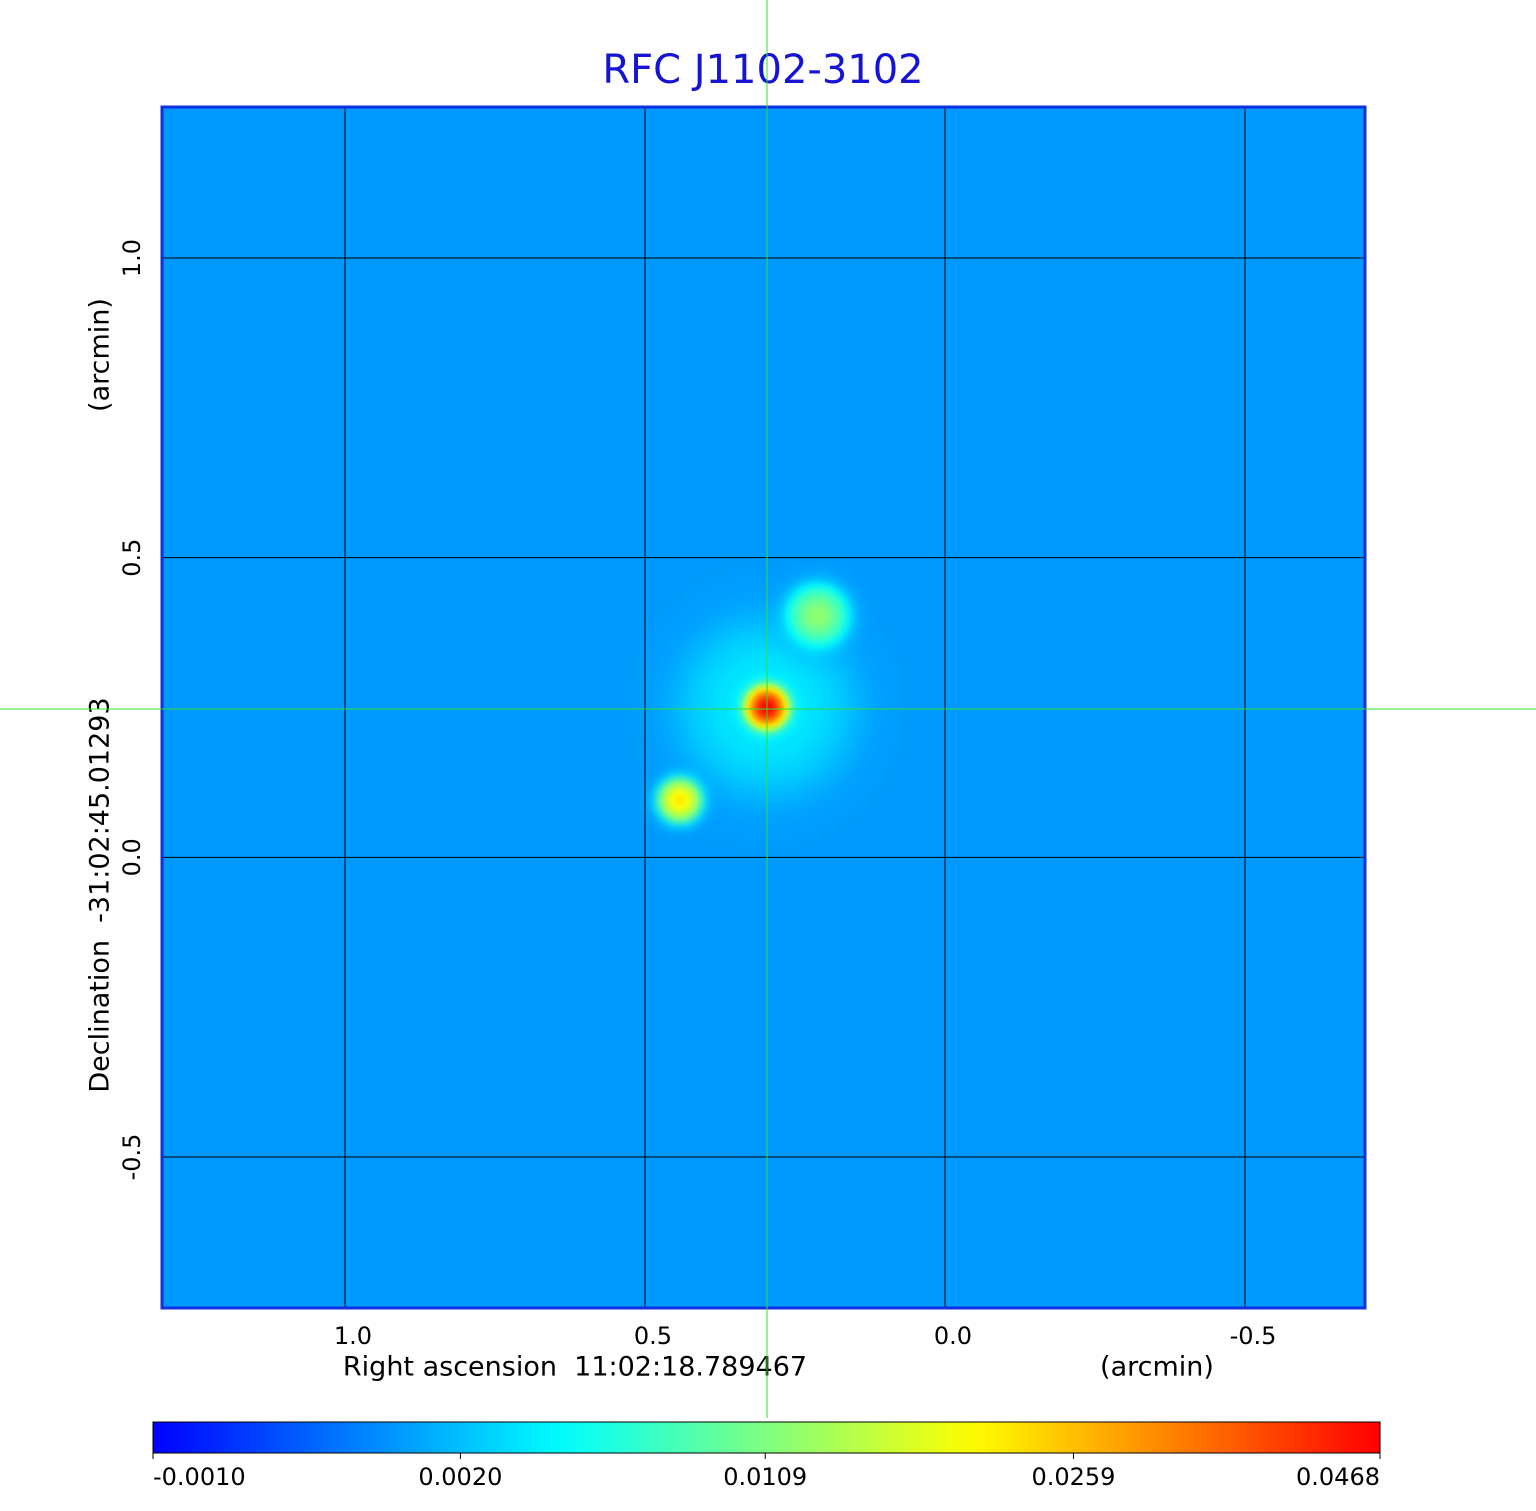  I want to click on x-axis-label: Right ascension 11:02:18.789467, so click(575, 1367).